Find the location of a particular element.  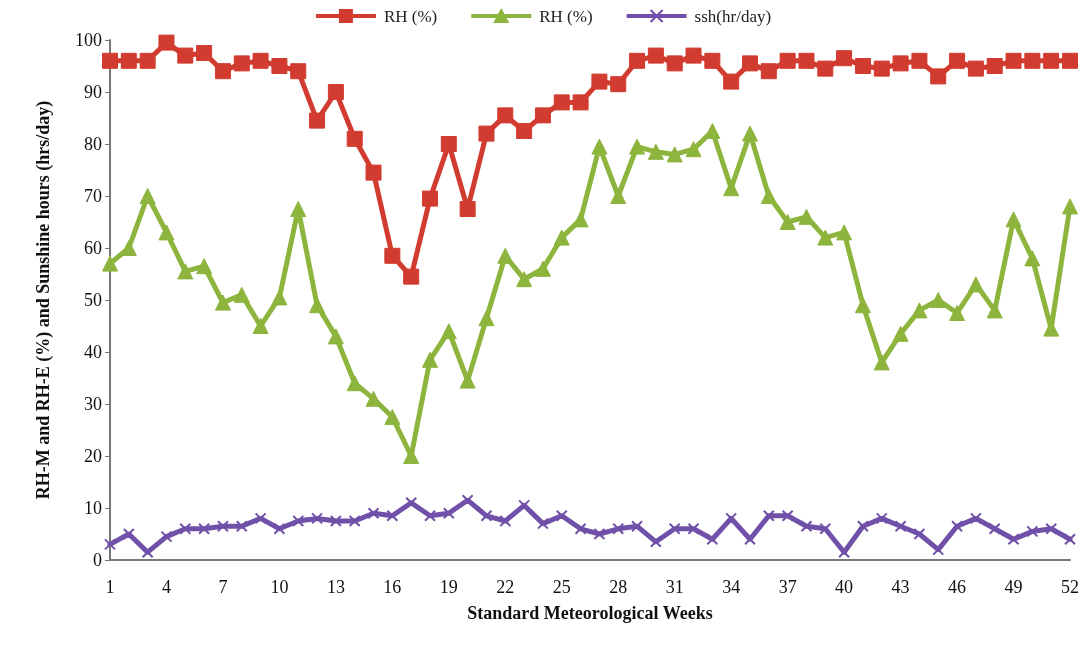

x-tick-label: 22 is located at coordinates (505, 587).